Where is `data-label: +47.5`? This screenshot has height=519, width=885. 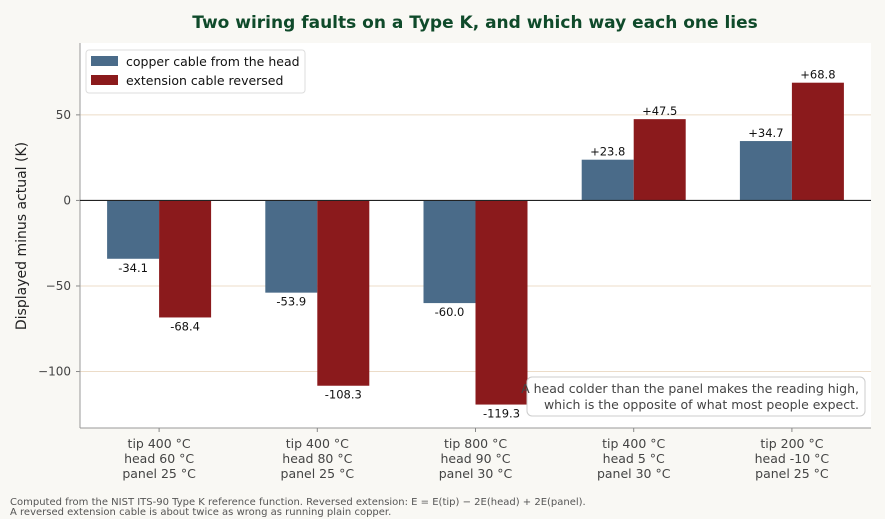 data-label: +47.5 is located at coordinates (659, 111).